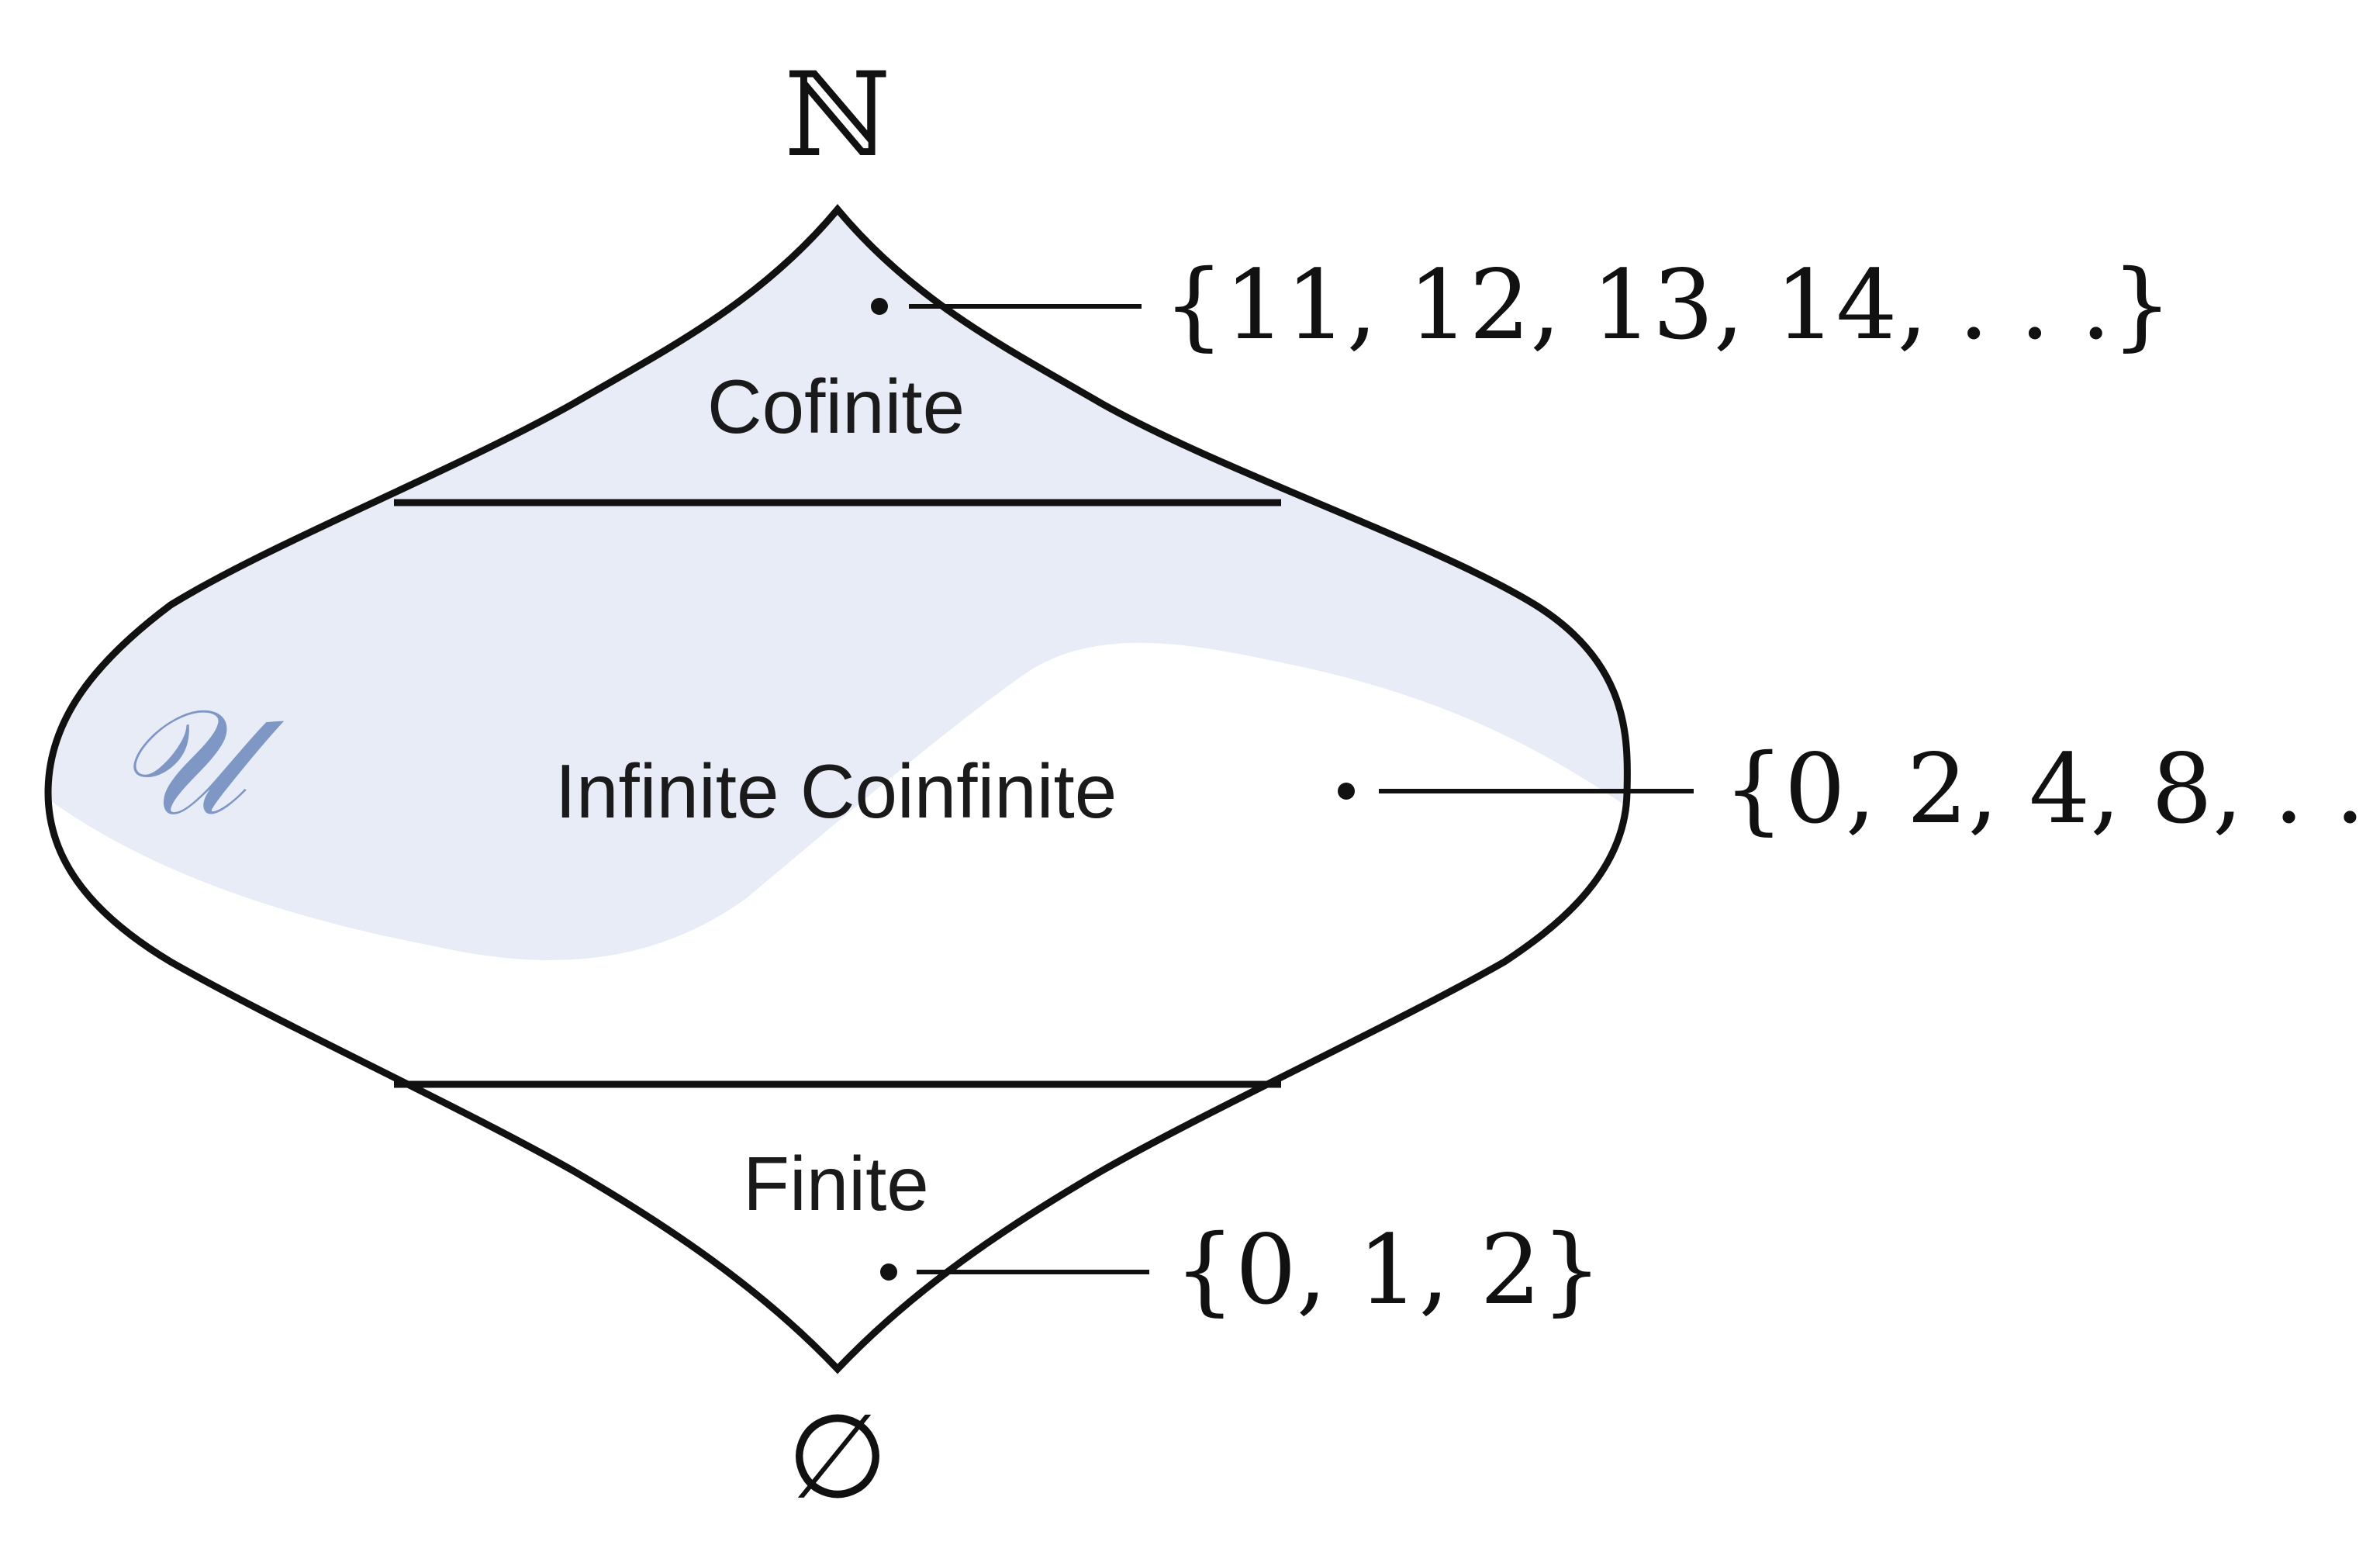 The height and width of the screenshot is (1559, 2380). Describe the element at coordinates (837, 115) in the screenshot. I see `top-element-label: ℕ` at that location.